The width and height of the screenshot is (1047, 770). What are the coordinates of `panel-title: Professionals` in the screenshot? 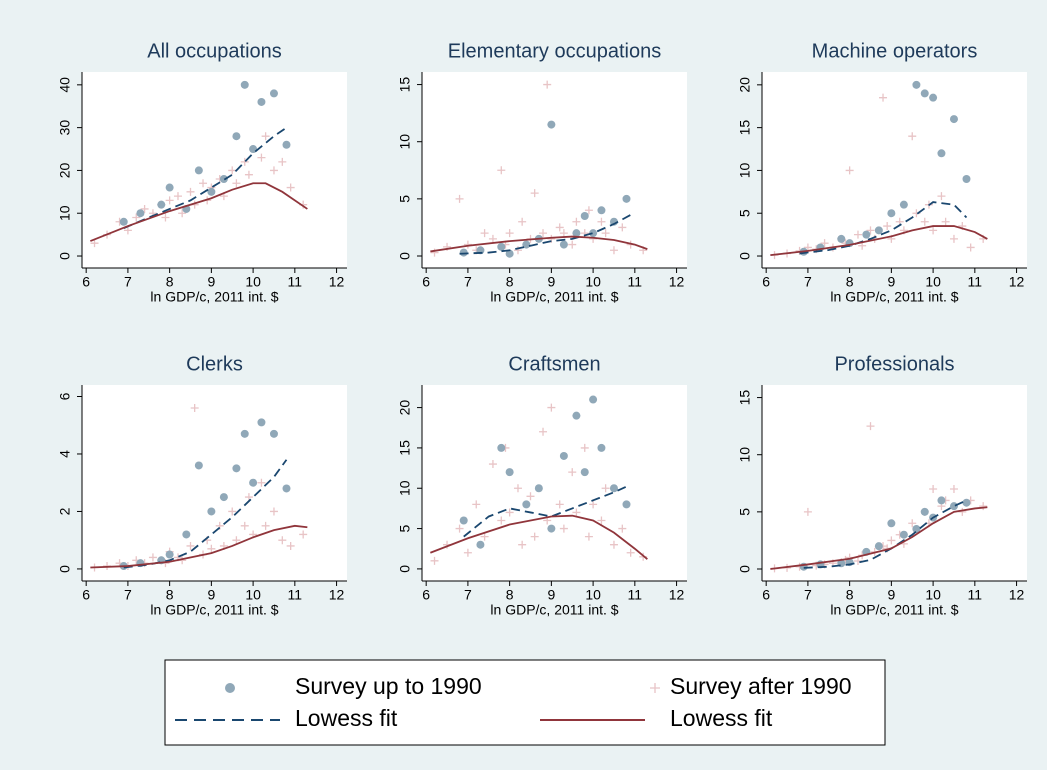 It's located at (894, 364).